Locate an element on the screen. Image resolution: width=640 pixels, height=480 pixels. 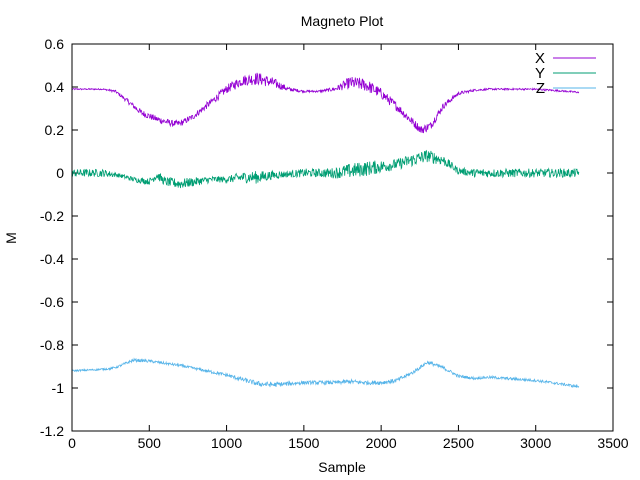
y-tick-label: -1 is located at coordinates (58, 388).